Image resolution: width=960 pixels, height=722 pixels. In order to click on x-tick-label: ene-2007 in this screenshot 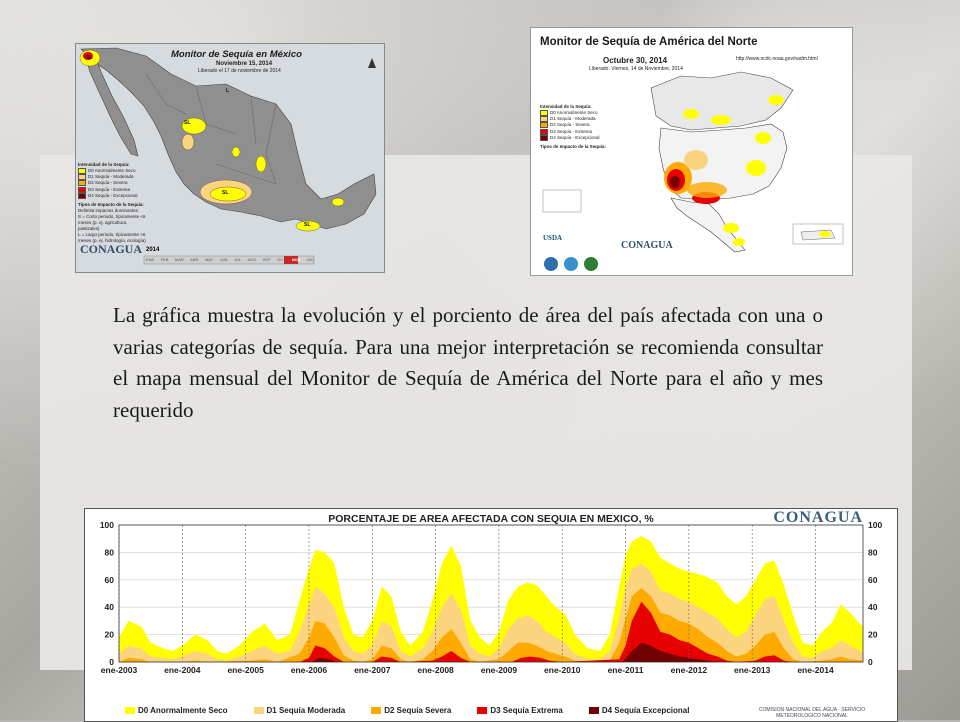, I will do `click(372, 670)`.